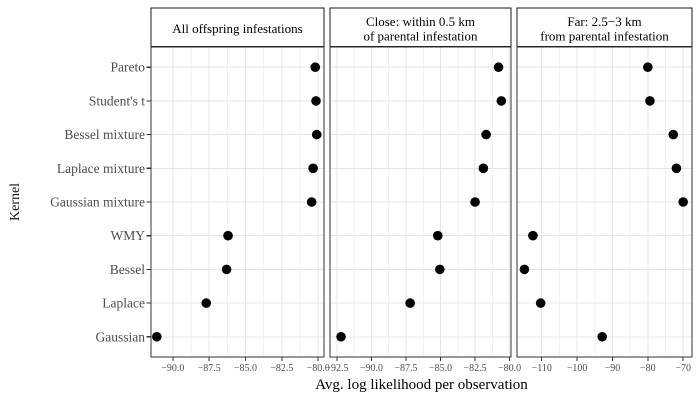 The width and height of the screenshot is (700, 400). I want to click on panel-strip-title: of parental infestation, so click(420, 36).